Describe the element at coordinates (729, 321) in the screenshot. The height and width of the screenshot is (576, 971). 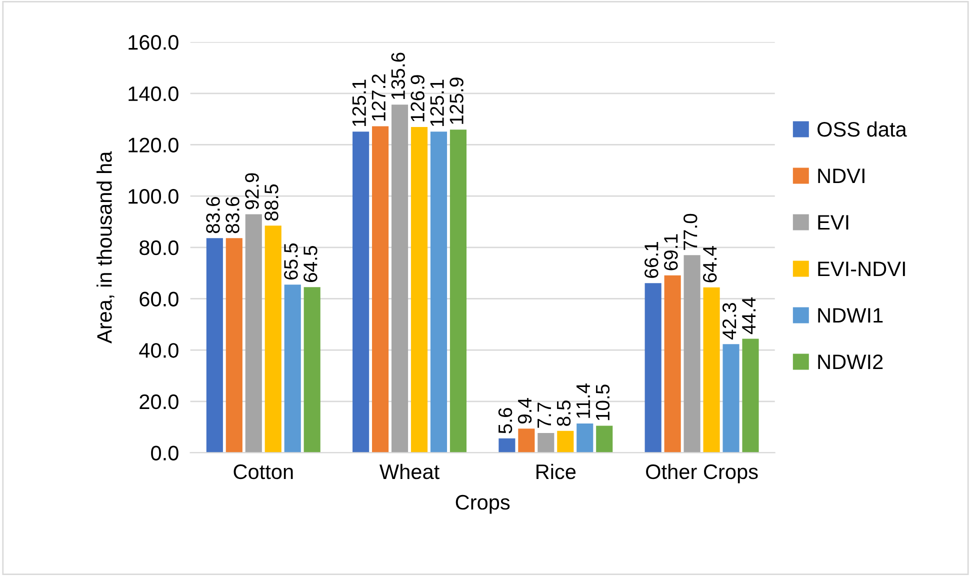
I see `data-label: 42.3` at that location.